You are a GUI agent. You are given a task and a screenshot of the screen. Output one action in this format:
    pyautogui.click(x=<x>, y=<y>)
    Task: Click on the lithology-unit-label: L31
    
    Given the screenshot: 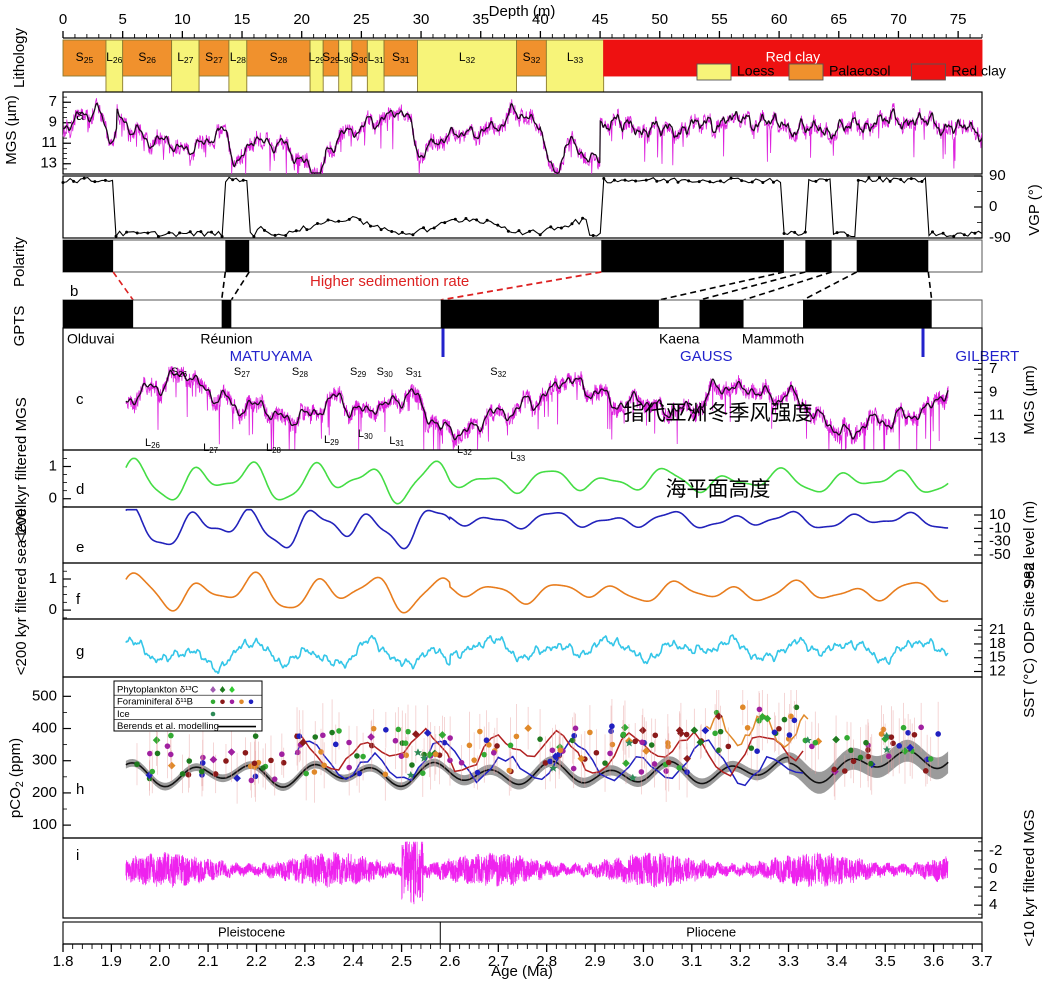 What is the action you would take?
    pyautogui.click(x=376, y=57)
    